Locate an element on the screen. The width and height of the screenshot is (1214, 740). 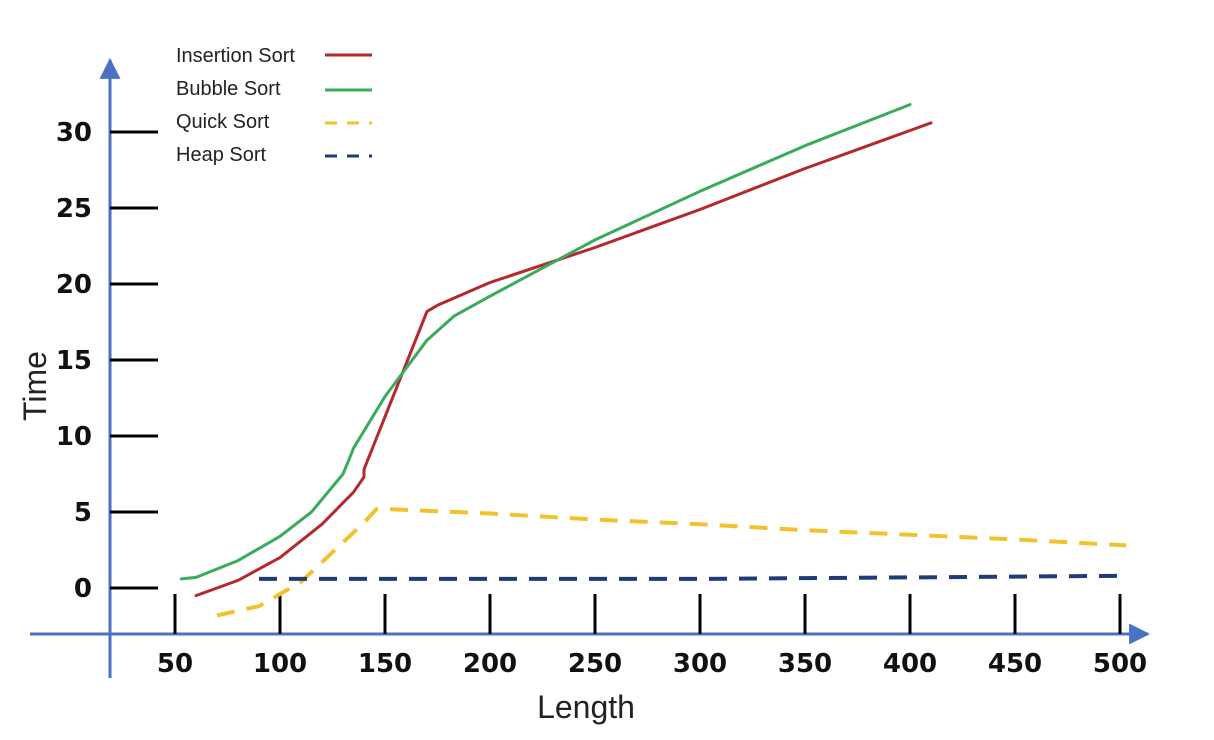
x-tick-label: 350 is located at coordinates (805, 664).